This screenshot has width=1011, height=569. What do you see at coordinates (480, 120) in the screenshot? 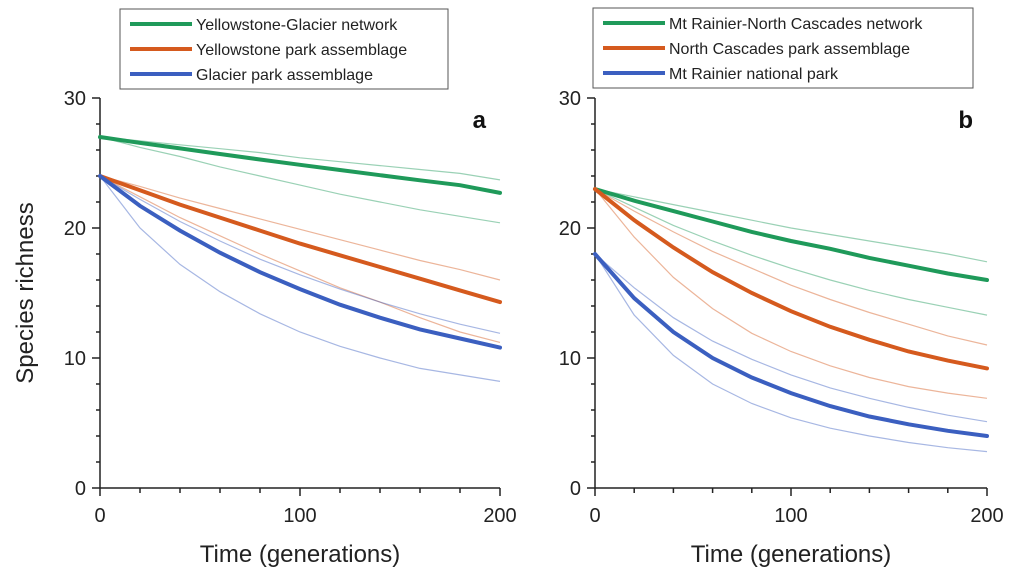
I see `panel-letter: a` at bounding box center [480, 120].